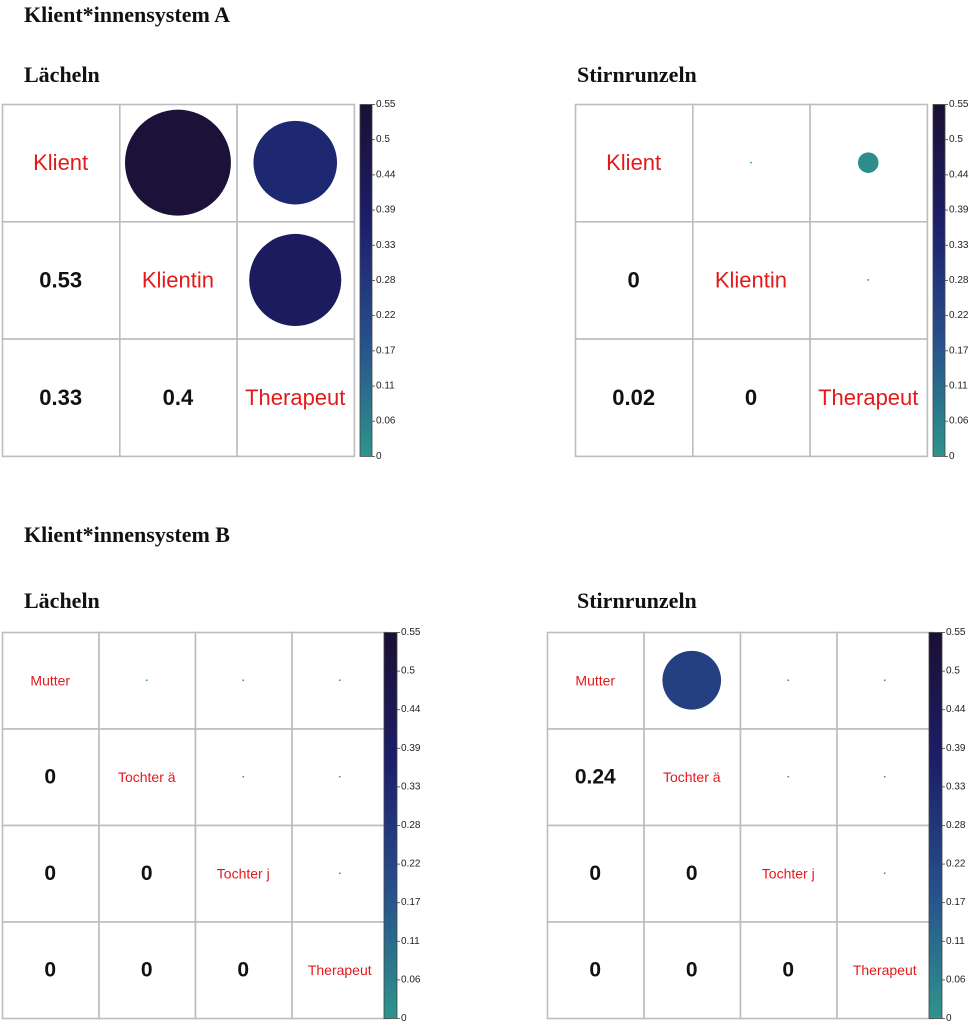 The image size is (969, 1030). I want to click on correlation-value: 0.02, so click(633, 397).